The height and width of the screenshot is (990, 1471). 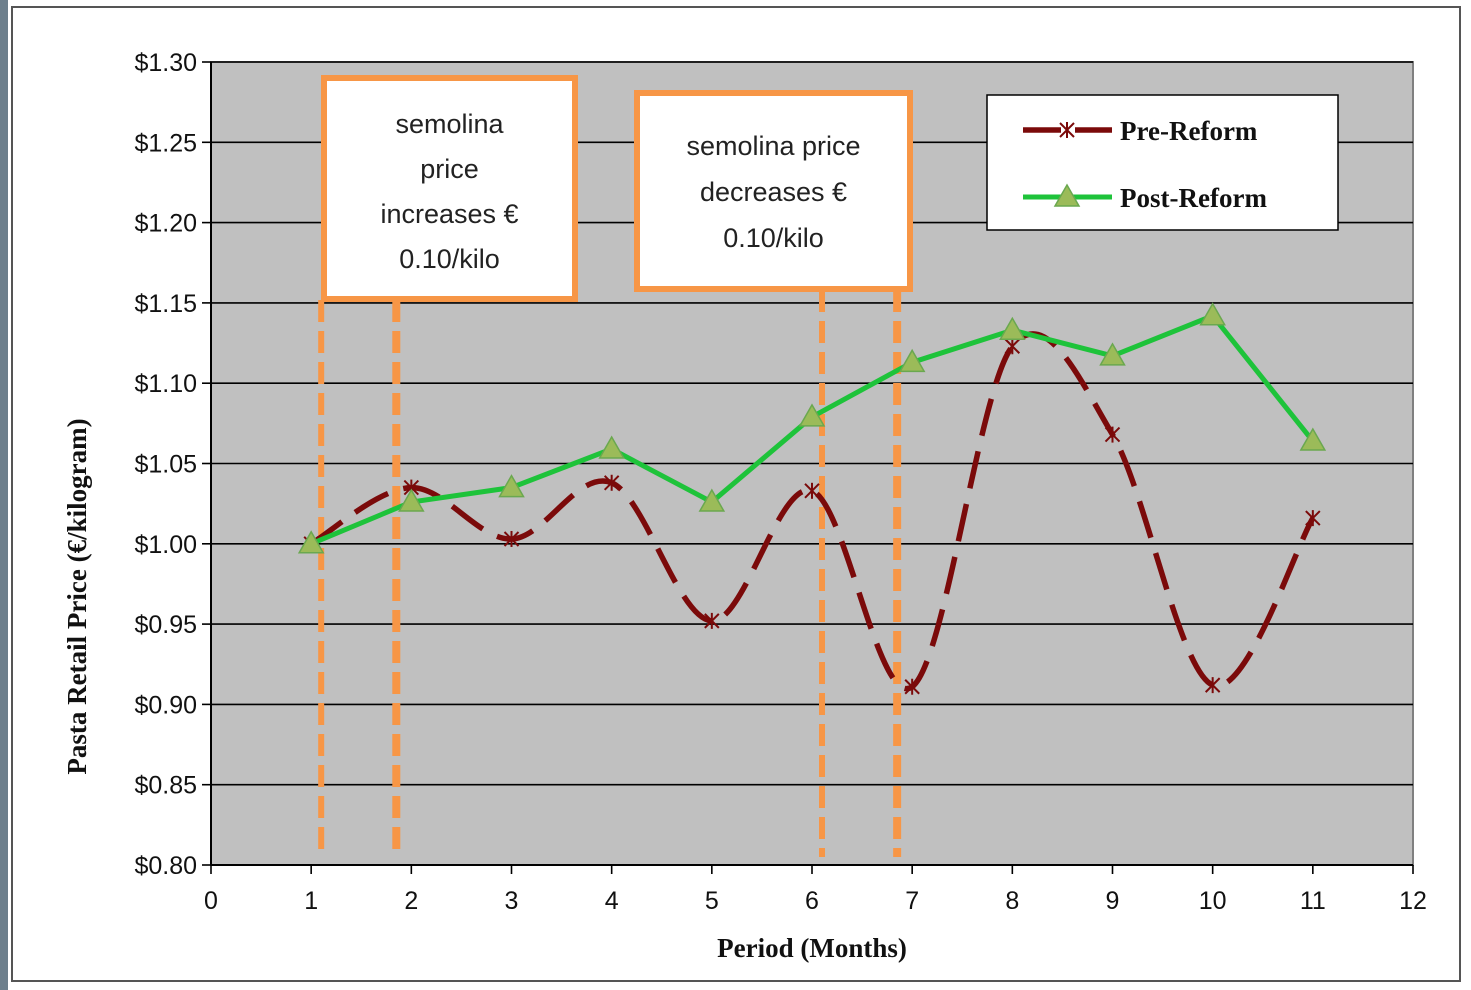 What do you see at coordinates (165, 705) in the screenshot?
I see `y-tick-label: $0.90` at bounding box center [165, 705].